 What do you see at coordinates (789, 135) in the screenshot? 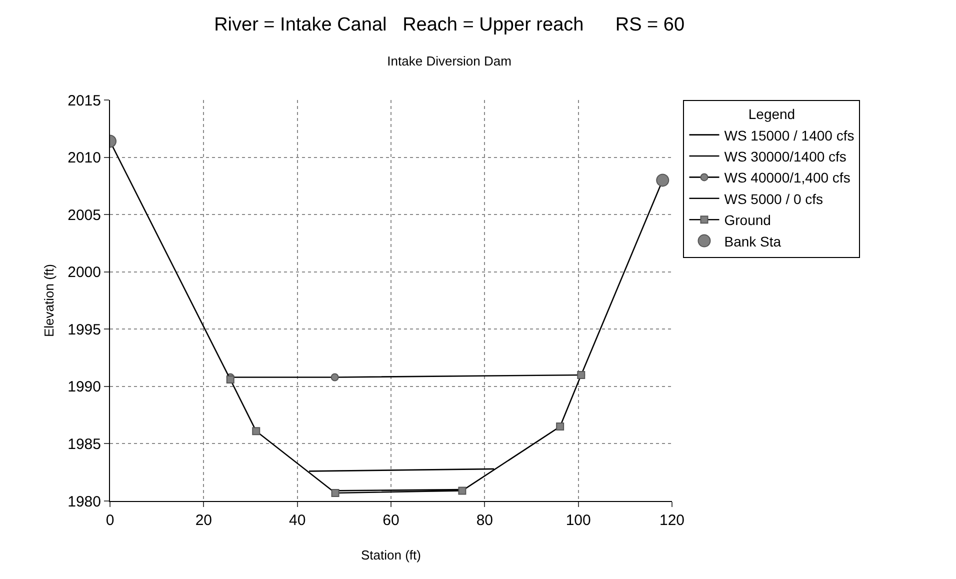
I see `legend-label: WS 15000 / 1400 cfs` at bounding box center [789, 135].